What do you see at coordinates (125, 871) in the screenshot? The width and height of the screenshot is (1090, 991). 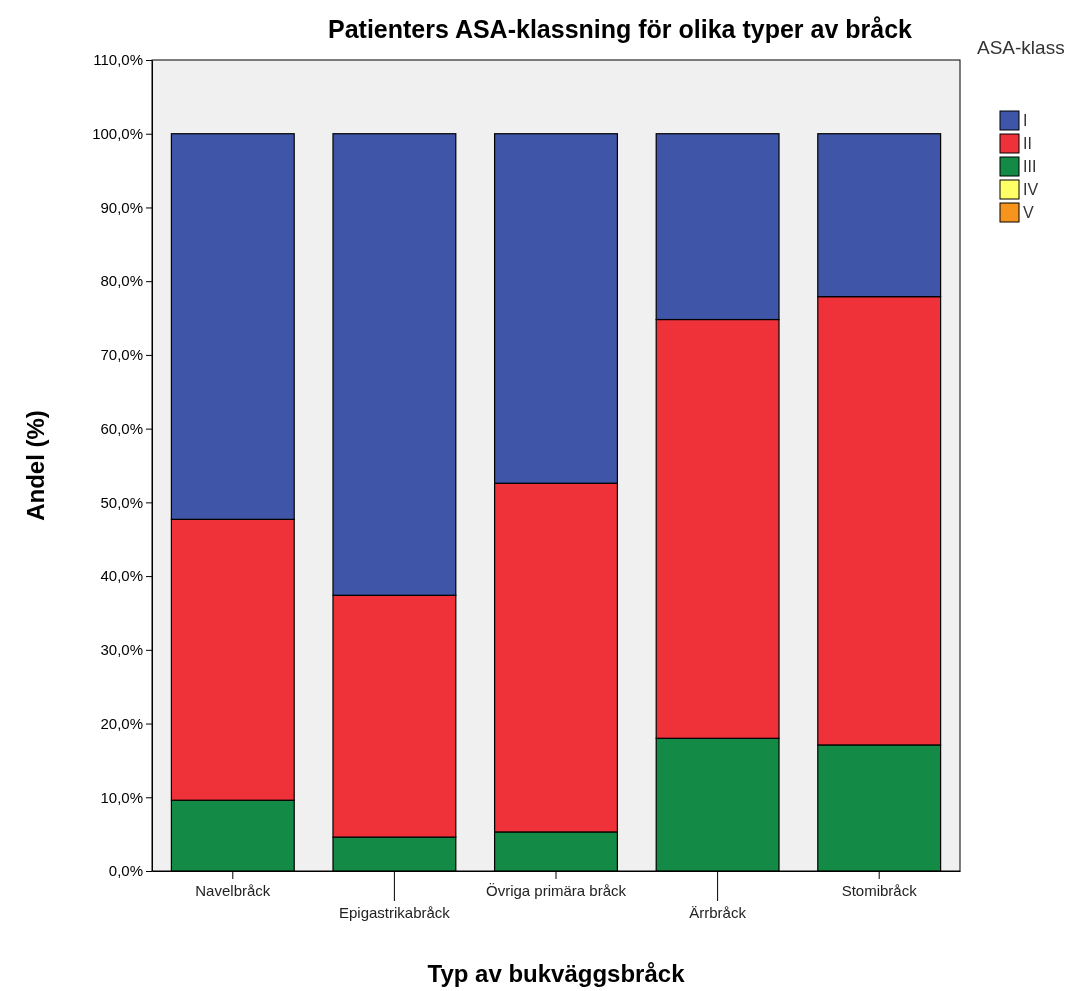 I see `y-tick-label: 0,0%` at bounding box center [125, 871].